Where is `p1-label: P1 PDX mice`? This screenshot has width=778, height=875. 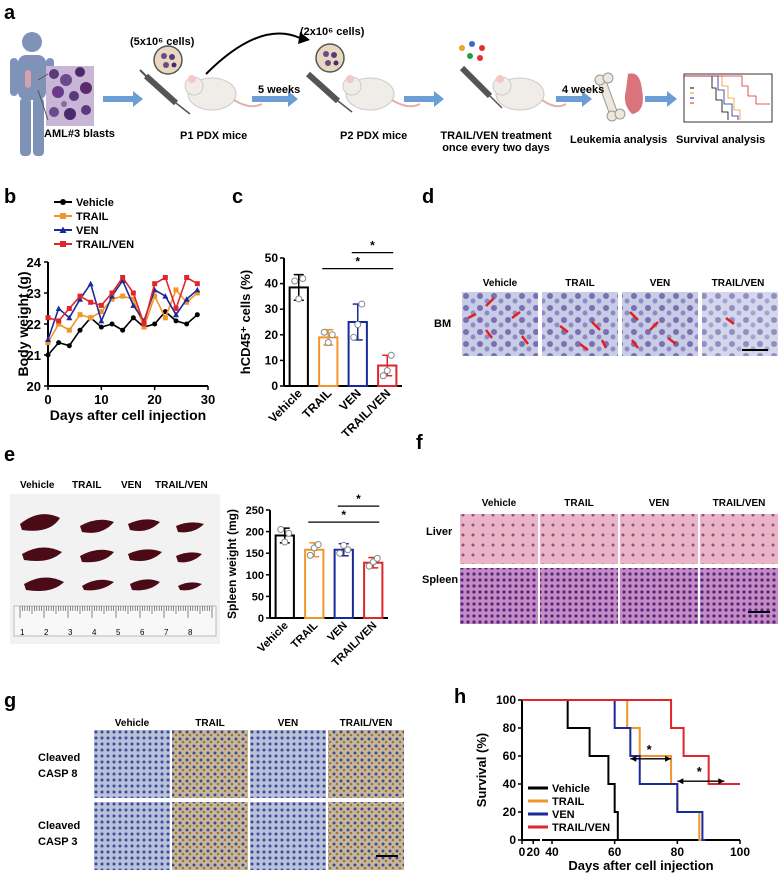 p1-label: P1 PDX mice is located at coordinates (214, 136).